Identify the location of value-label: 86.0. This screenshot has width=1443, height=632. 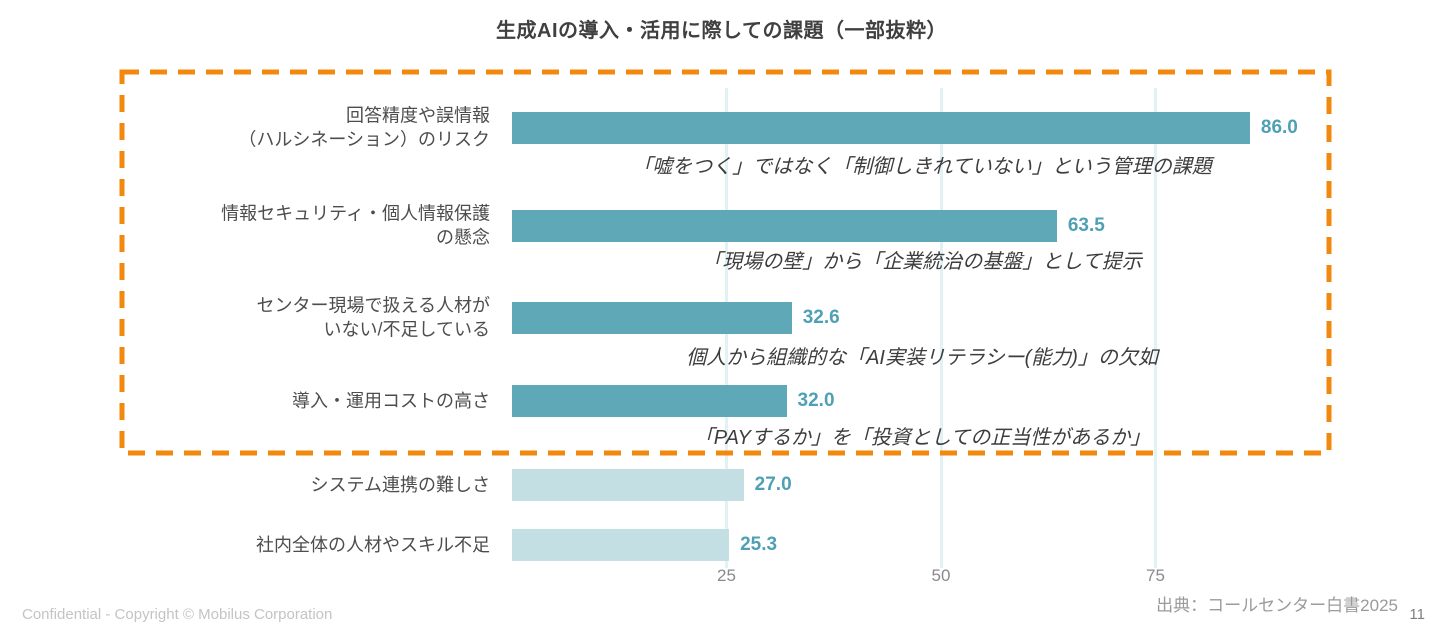
(1279, 127).